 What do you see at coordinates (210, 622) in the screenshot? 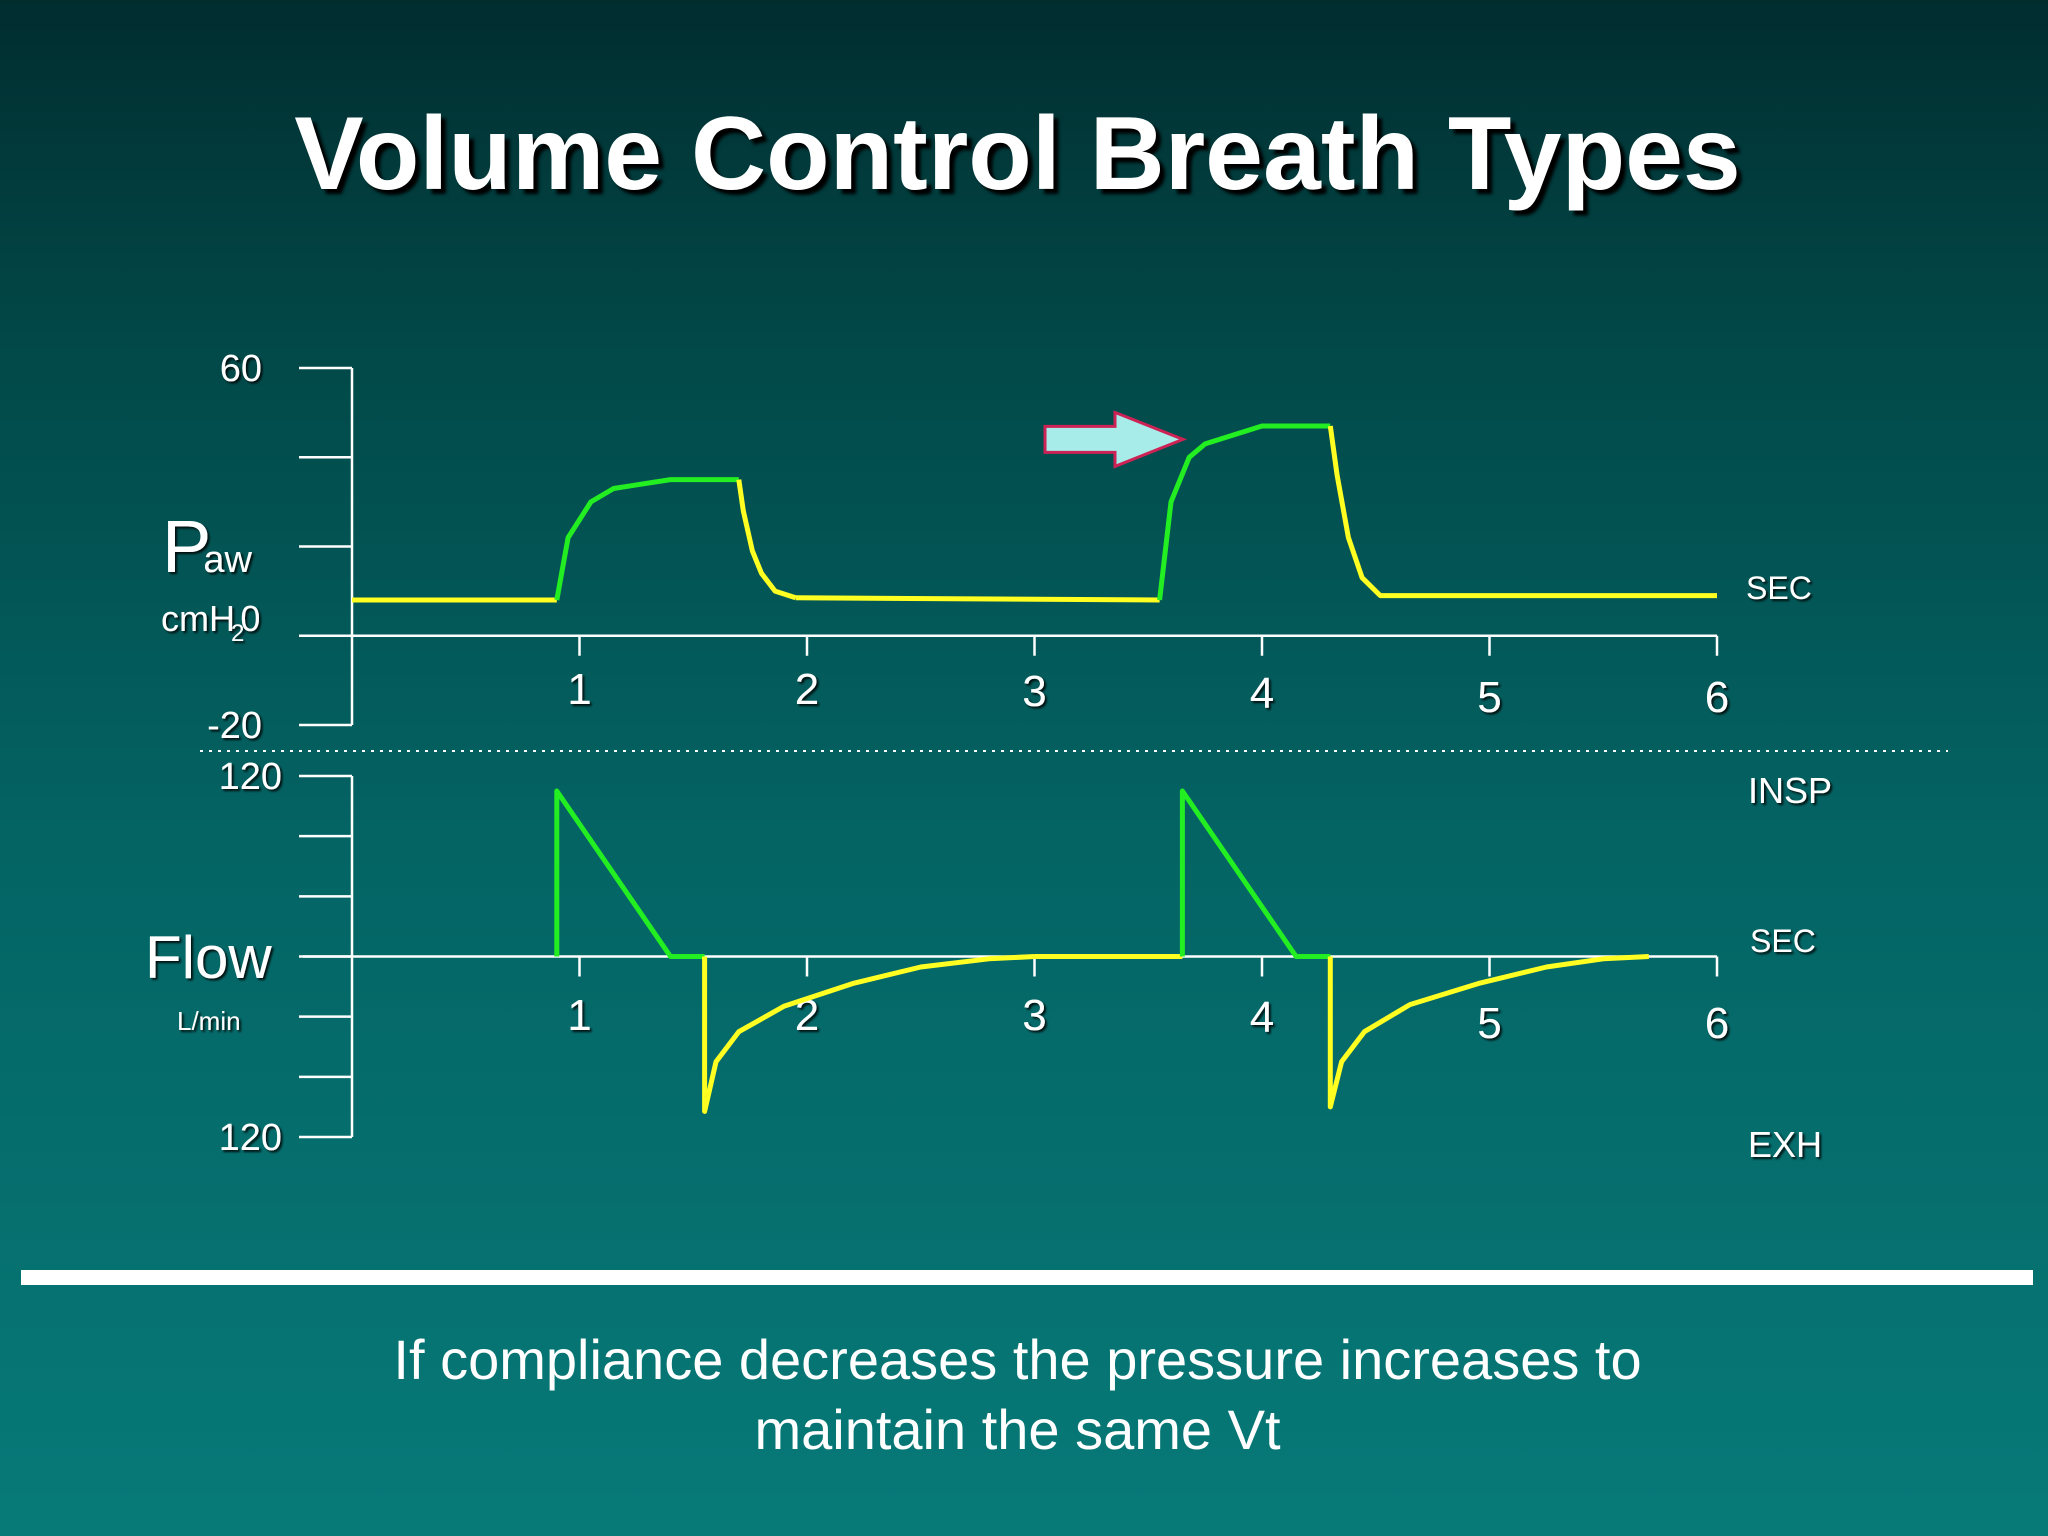
I see `pressure-yunit: cmH20` at bounding box center [210, 622].